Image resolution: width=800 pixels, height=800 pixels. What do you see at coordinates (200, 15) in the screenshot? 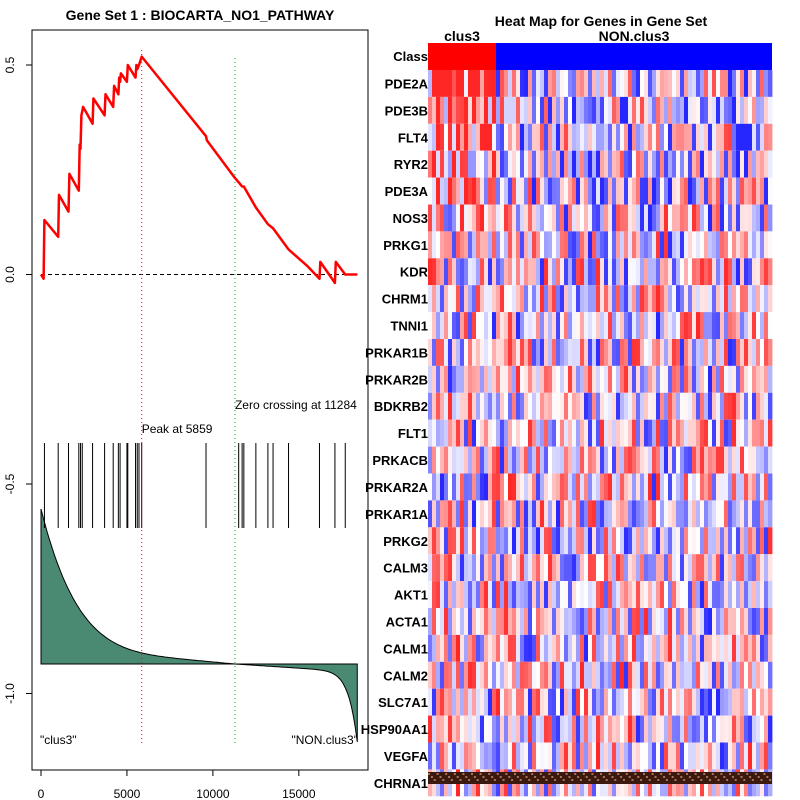
I see `enrichment-plot-title: Gene Set 1 : BIOCARTA_NO1_PATHWAY` at bounding box center [200, 15].